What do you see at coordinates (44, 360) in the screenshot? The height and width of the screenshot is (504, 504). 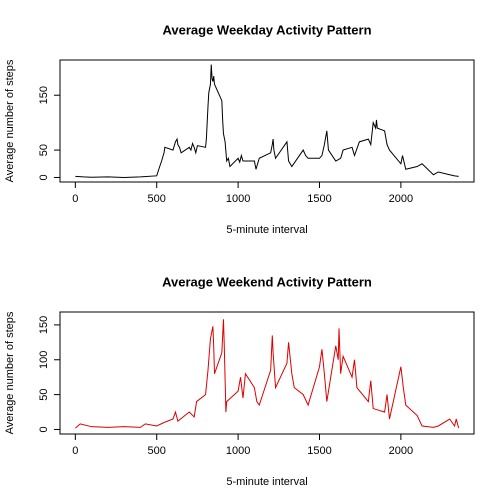 I see `y-tick-label: 100` at bounding box center [44, 360].